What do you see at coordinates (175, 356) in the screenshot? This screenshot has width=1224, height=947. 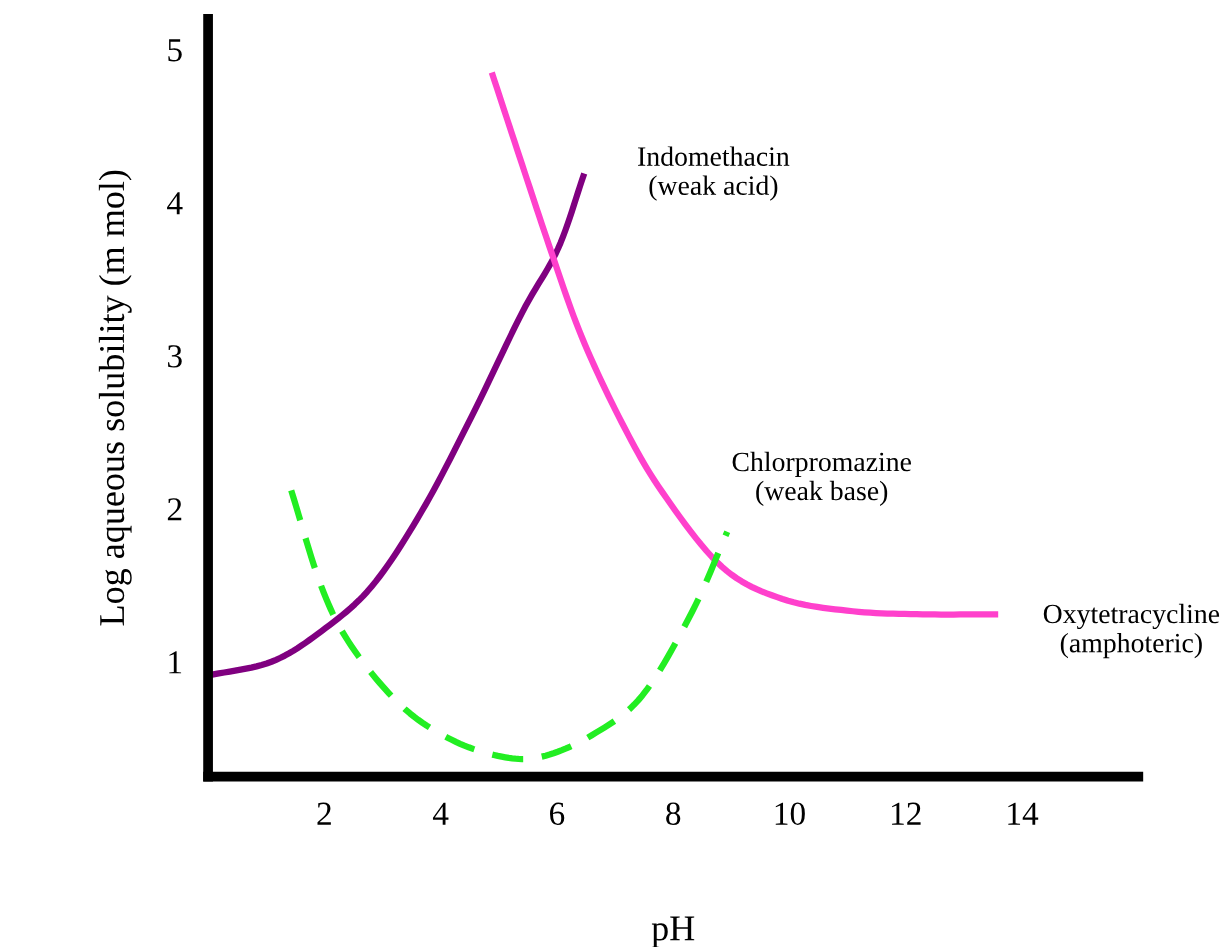 I see `y-tick-label: 3` at bounding box center [175, 356].